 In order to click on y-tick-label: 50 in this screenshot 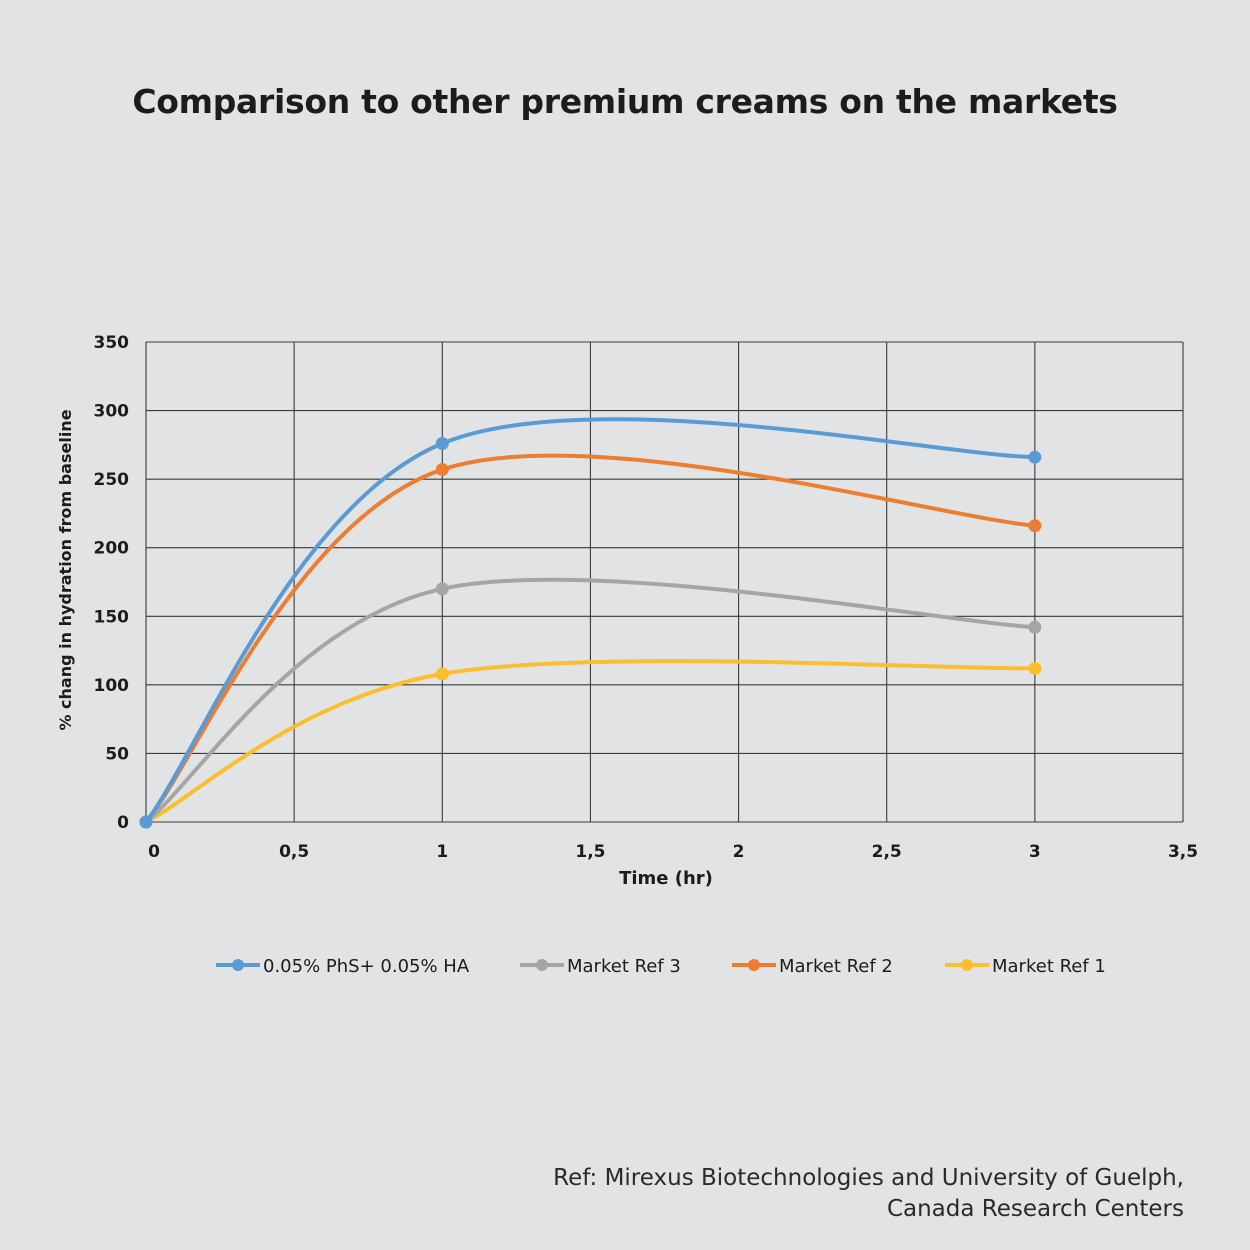, I will do `click(117, 754)`.